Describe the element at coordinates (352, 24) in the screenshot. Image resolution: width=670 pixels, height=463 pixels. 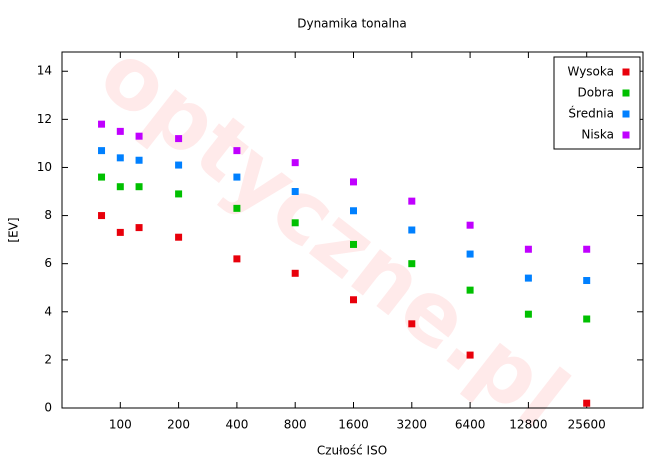
I see `chart-title: Dynamika tonalna` at that location.